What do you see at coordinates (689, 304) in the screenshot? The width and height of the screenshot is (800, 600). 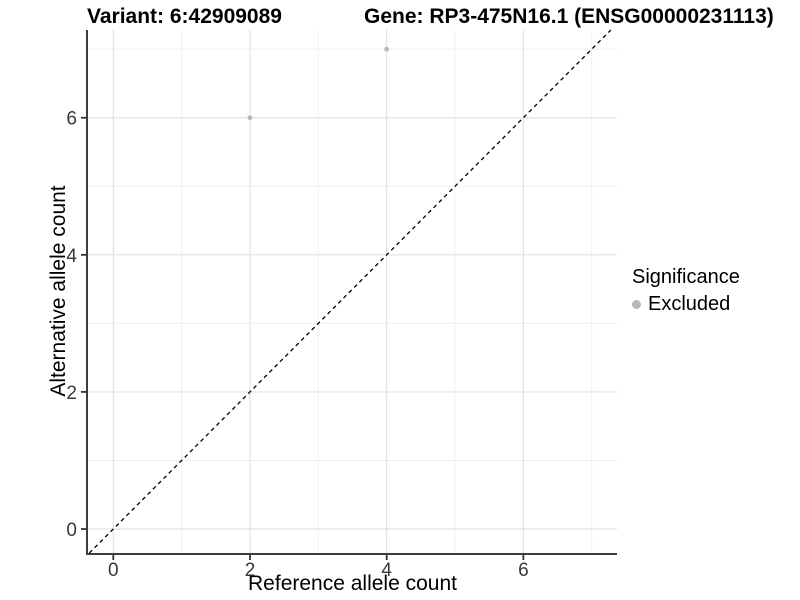 I see `legend-item-label: Excluded` at bounding box center [689, 304].